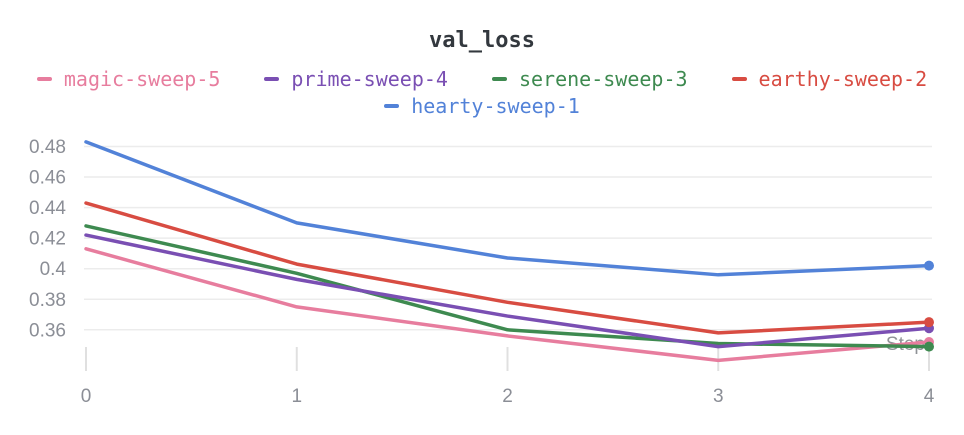 The height and width of the screenshot is (435, 964). Describe the element at coordinates (507, 396) in the screenshot. I see `x-tick-label: 2` at that location.